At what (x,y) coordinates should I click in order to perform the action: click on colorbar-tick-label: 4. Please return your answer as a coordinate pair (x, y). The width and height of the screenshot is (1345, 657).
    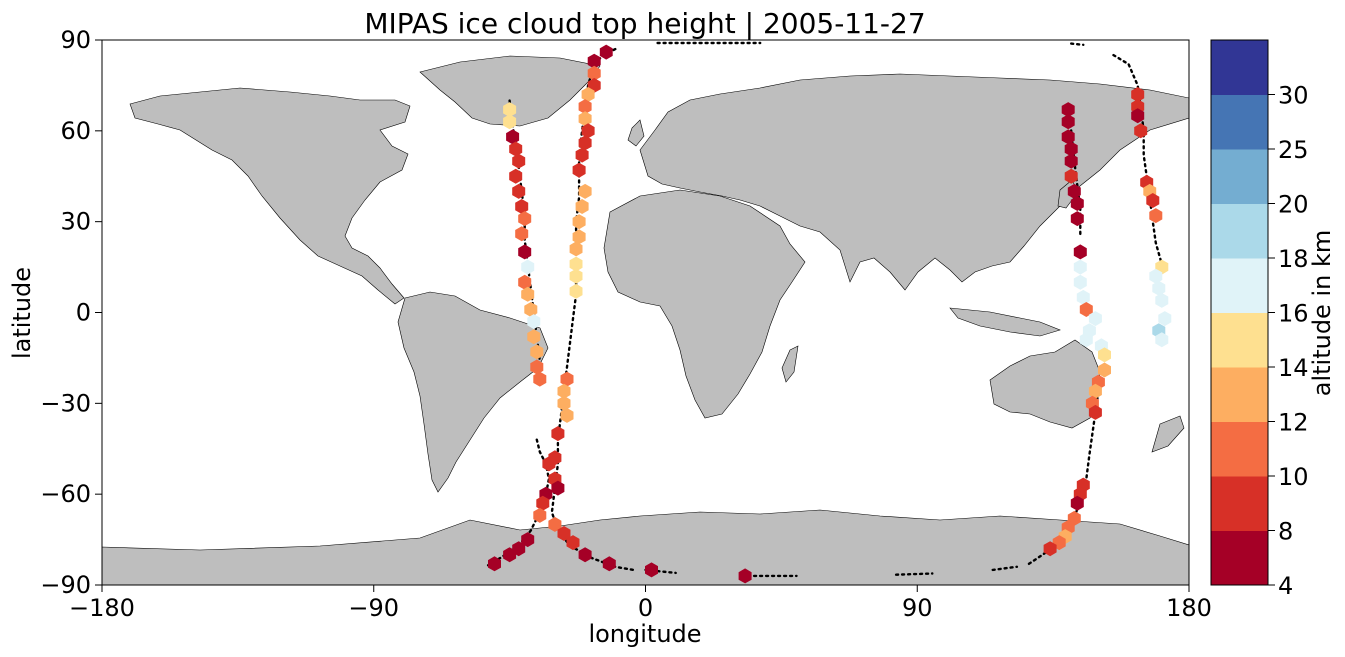
    Looking at the image, I should click on (1285, 586).